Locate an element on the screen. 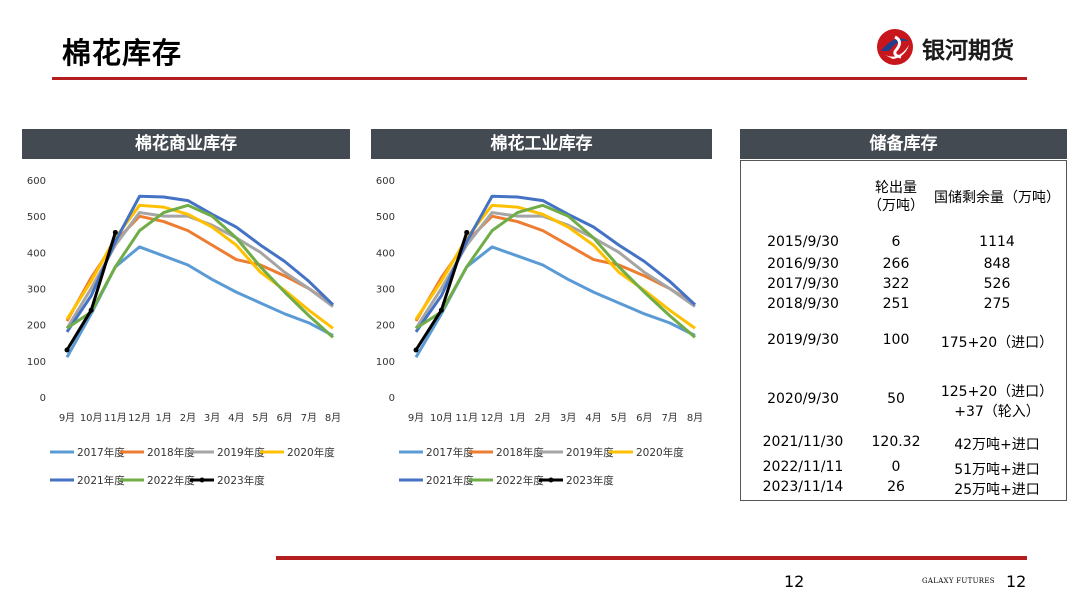  row-date: 2020/9/30 is located at coordinates (803, 399).